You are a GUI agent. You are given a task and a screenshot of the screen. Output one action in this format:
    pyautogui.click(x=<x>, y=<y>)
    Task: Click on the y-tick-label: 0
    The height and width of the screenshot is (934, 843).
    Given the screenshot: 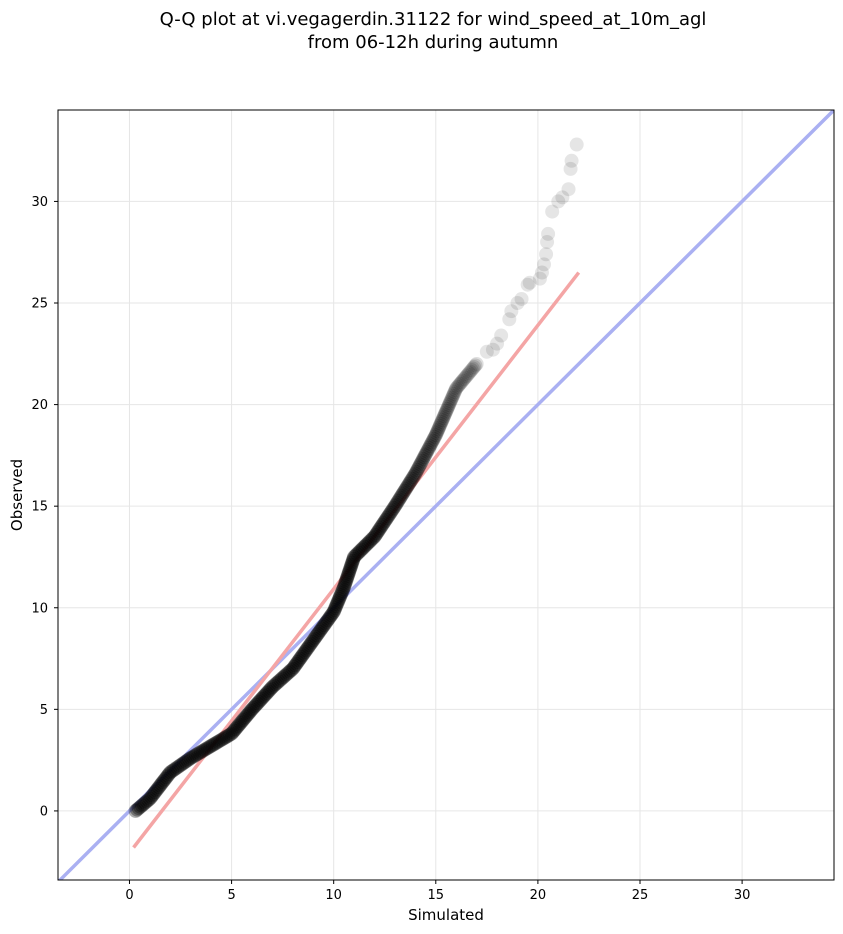 What is the action you would take?
    pyautogui.click(x=44, y=811)
    